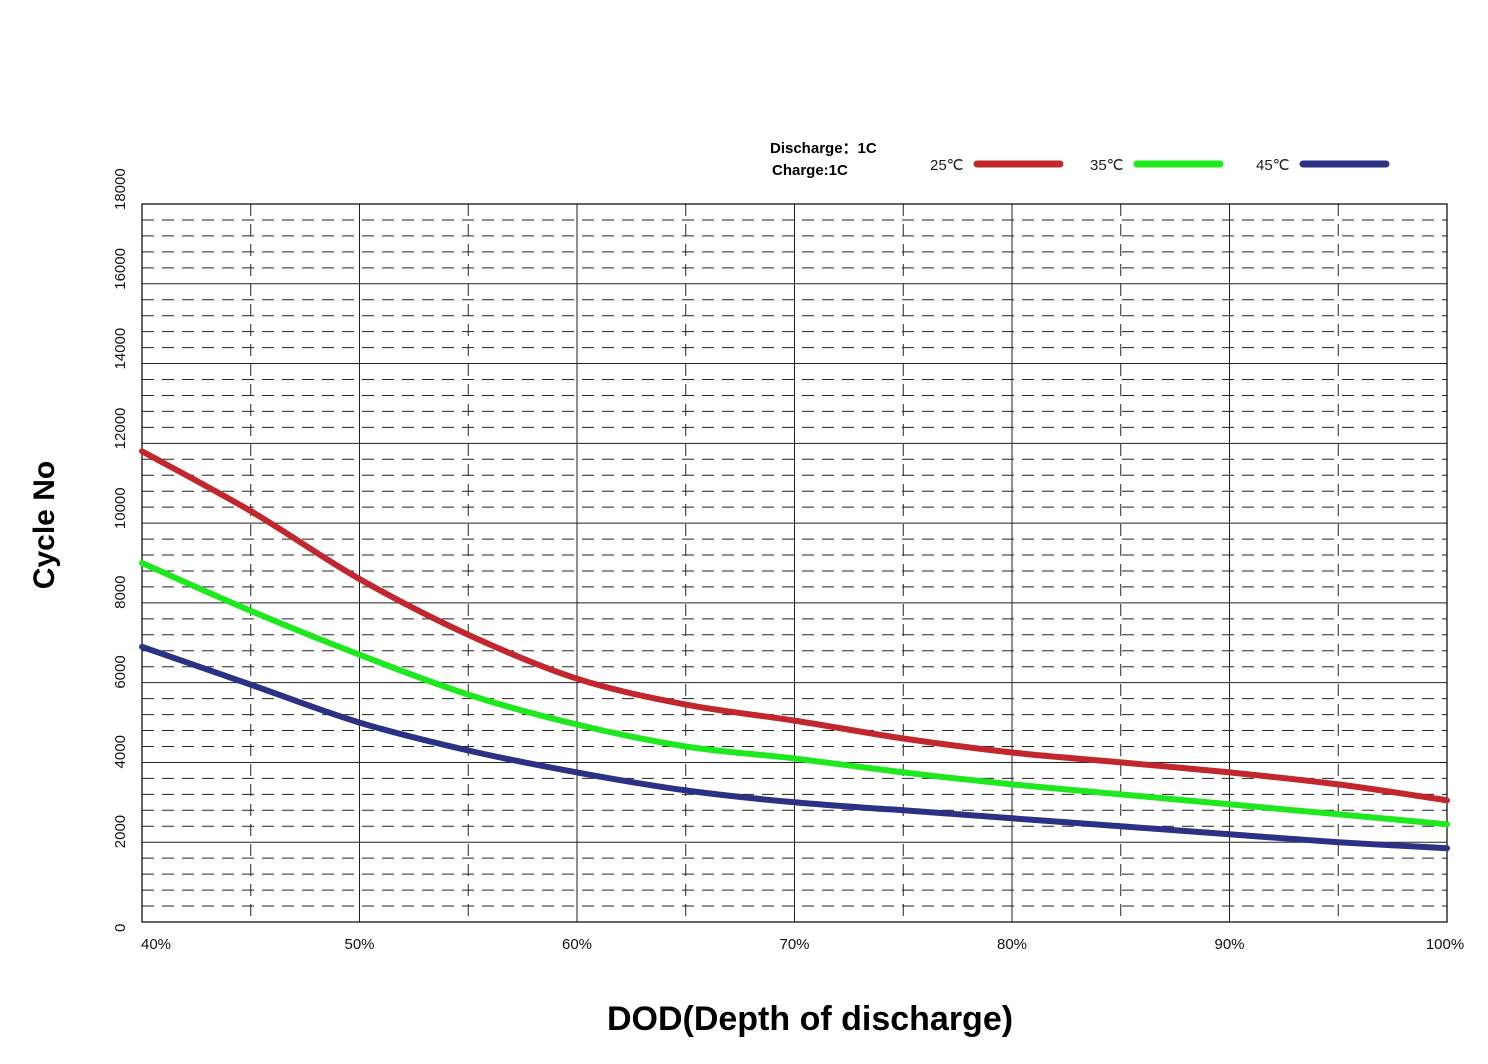 The width and height of the screenshot is (1488, 1064). I want to click on legend-label-0: 25℃, so click(947, 165).